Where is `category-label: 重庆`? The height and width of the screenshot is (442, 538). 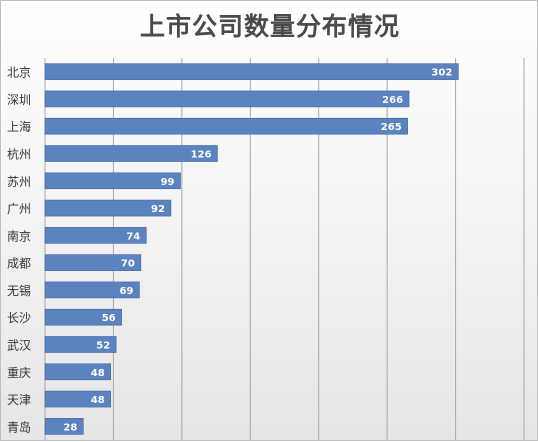
category-label: 重庆 is located at coordinates (19, 373).